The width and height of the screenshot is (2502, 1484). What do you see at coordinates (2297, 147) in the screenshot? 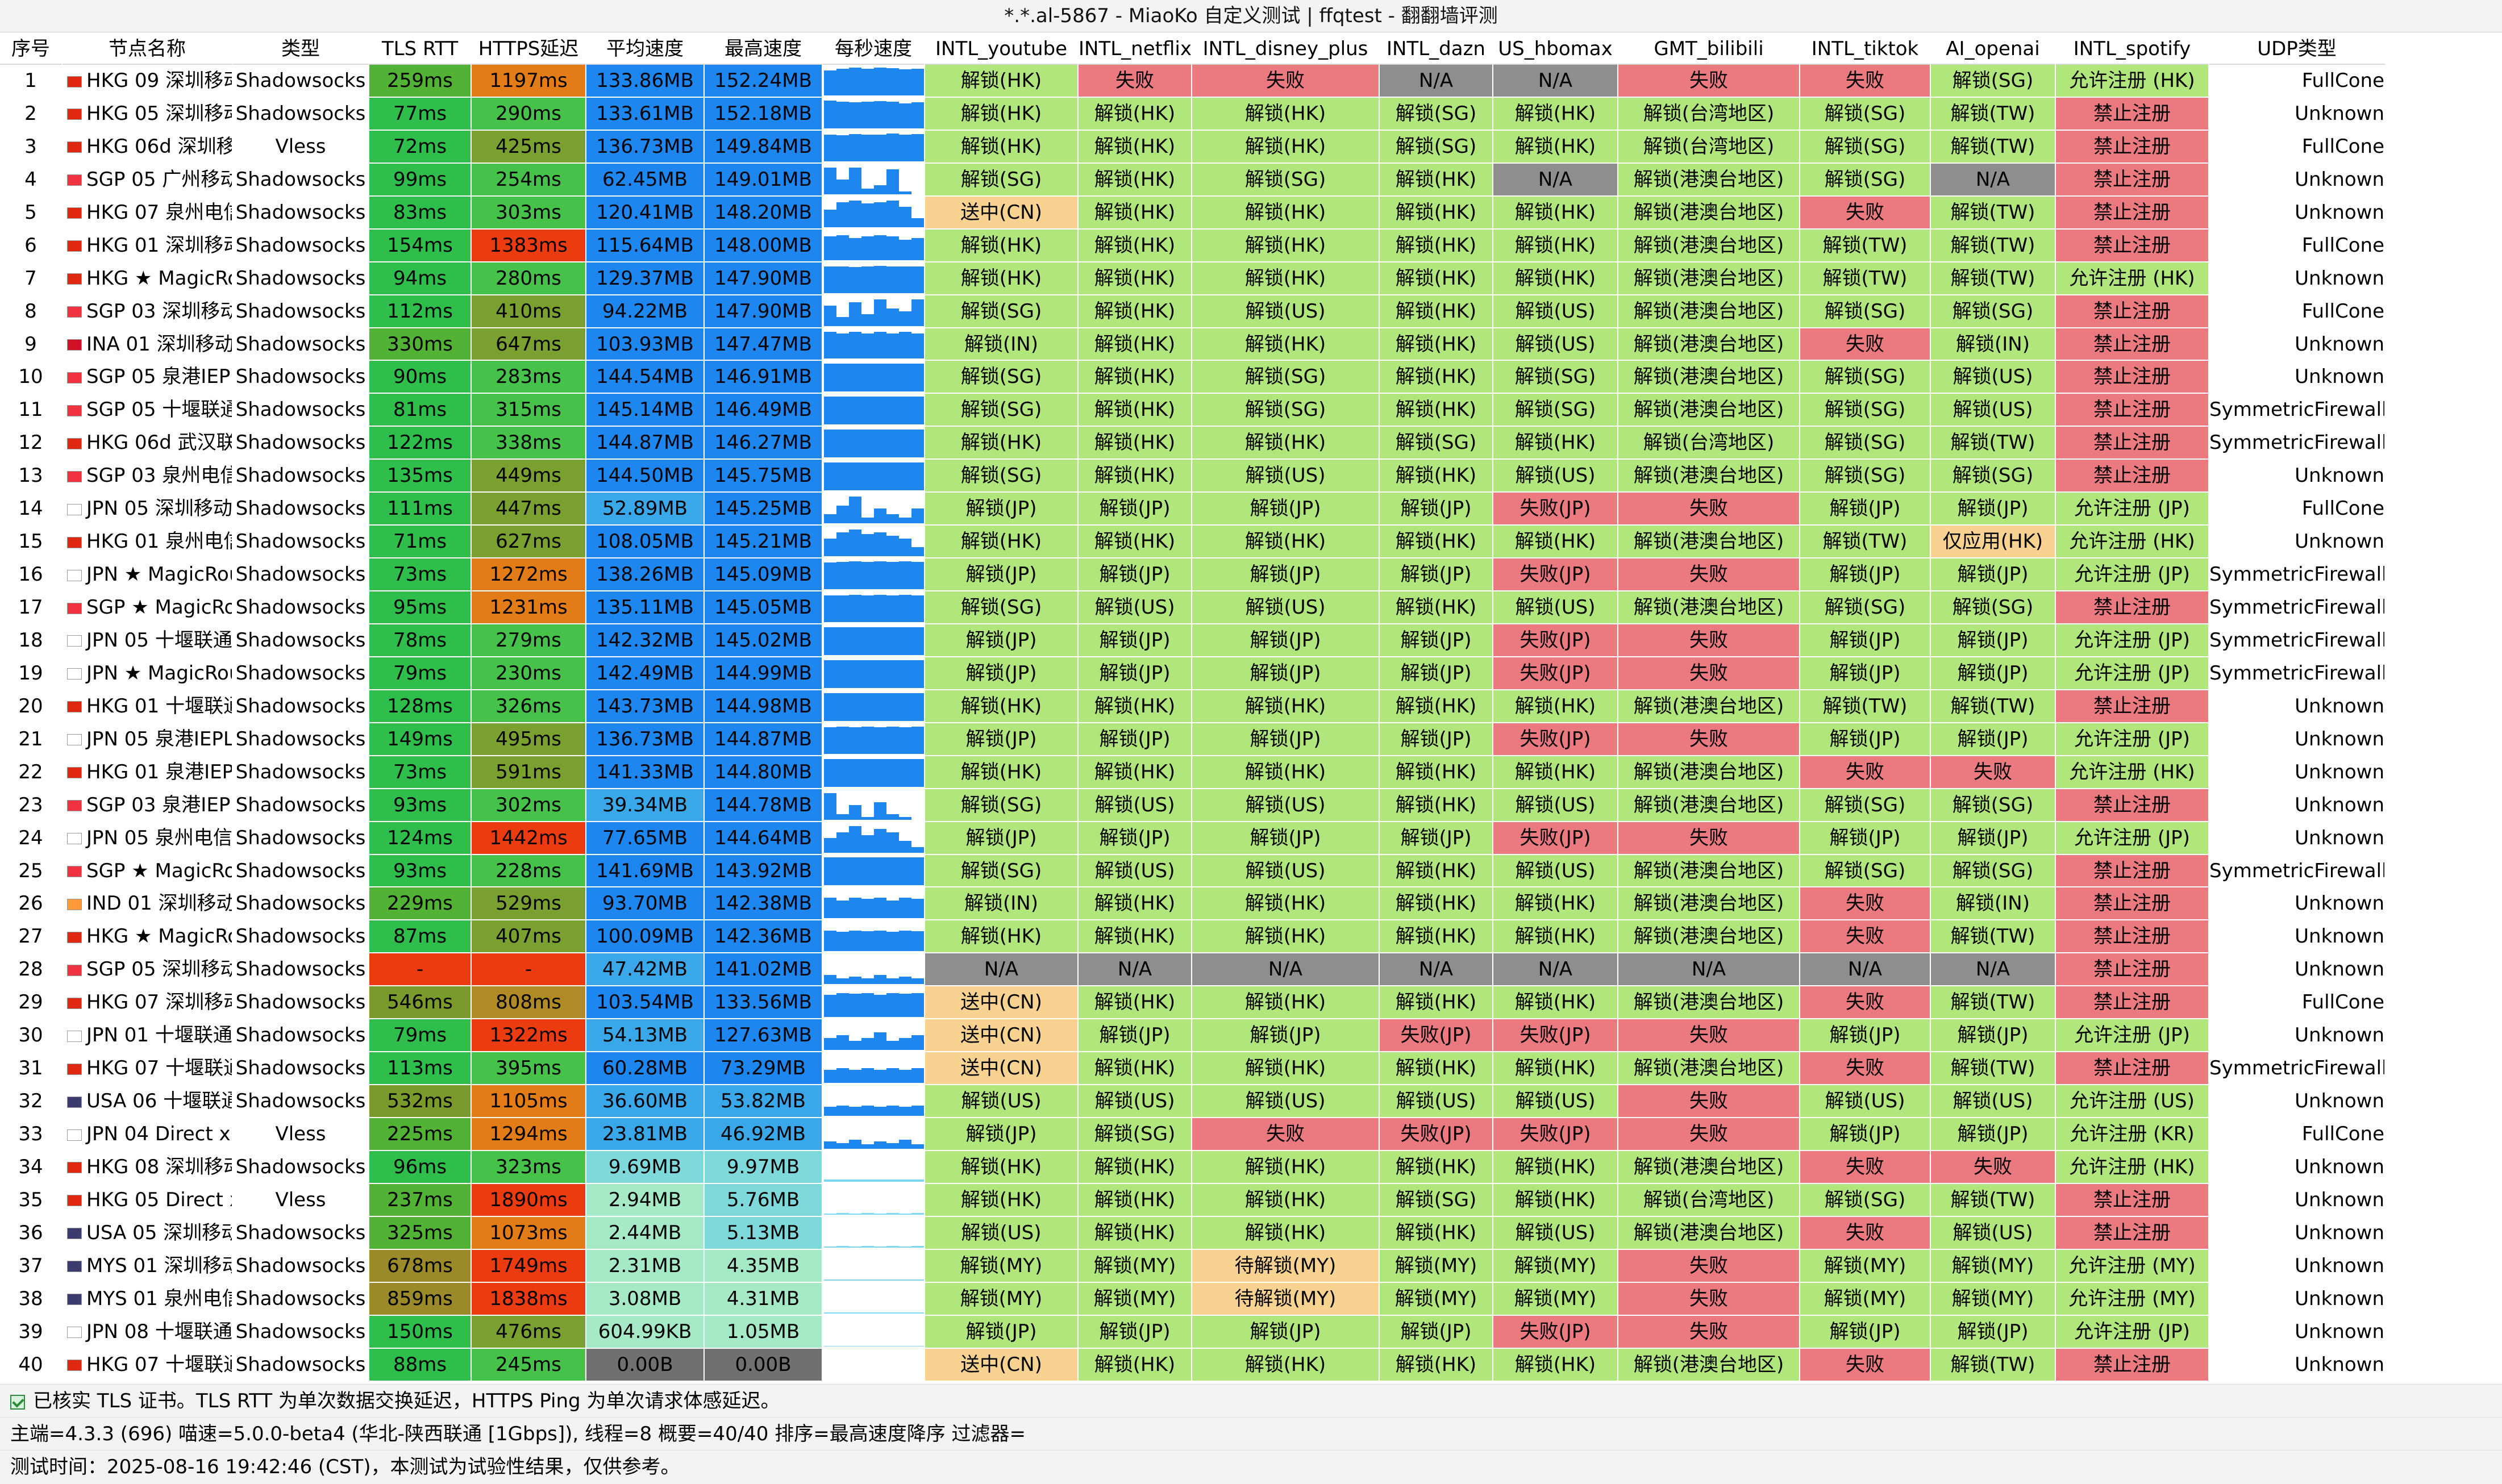
I see `udp-type-cell: FullCone` at bounding box center [2297, 147].